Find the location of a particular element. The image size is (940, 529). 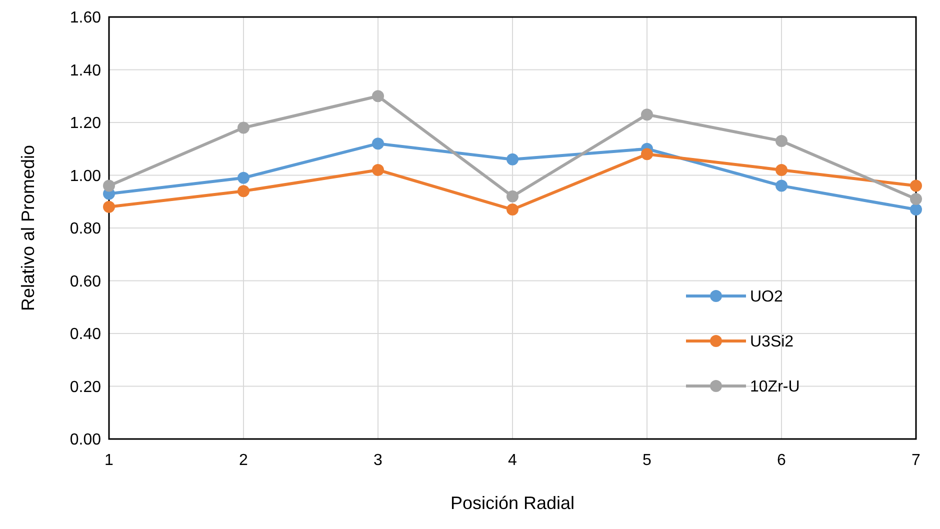

x-tick-label: 2 is located at coordinates (243, 460).